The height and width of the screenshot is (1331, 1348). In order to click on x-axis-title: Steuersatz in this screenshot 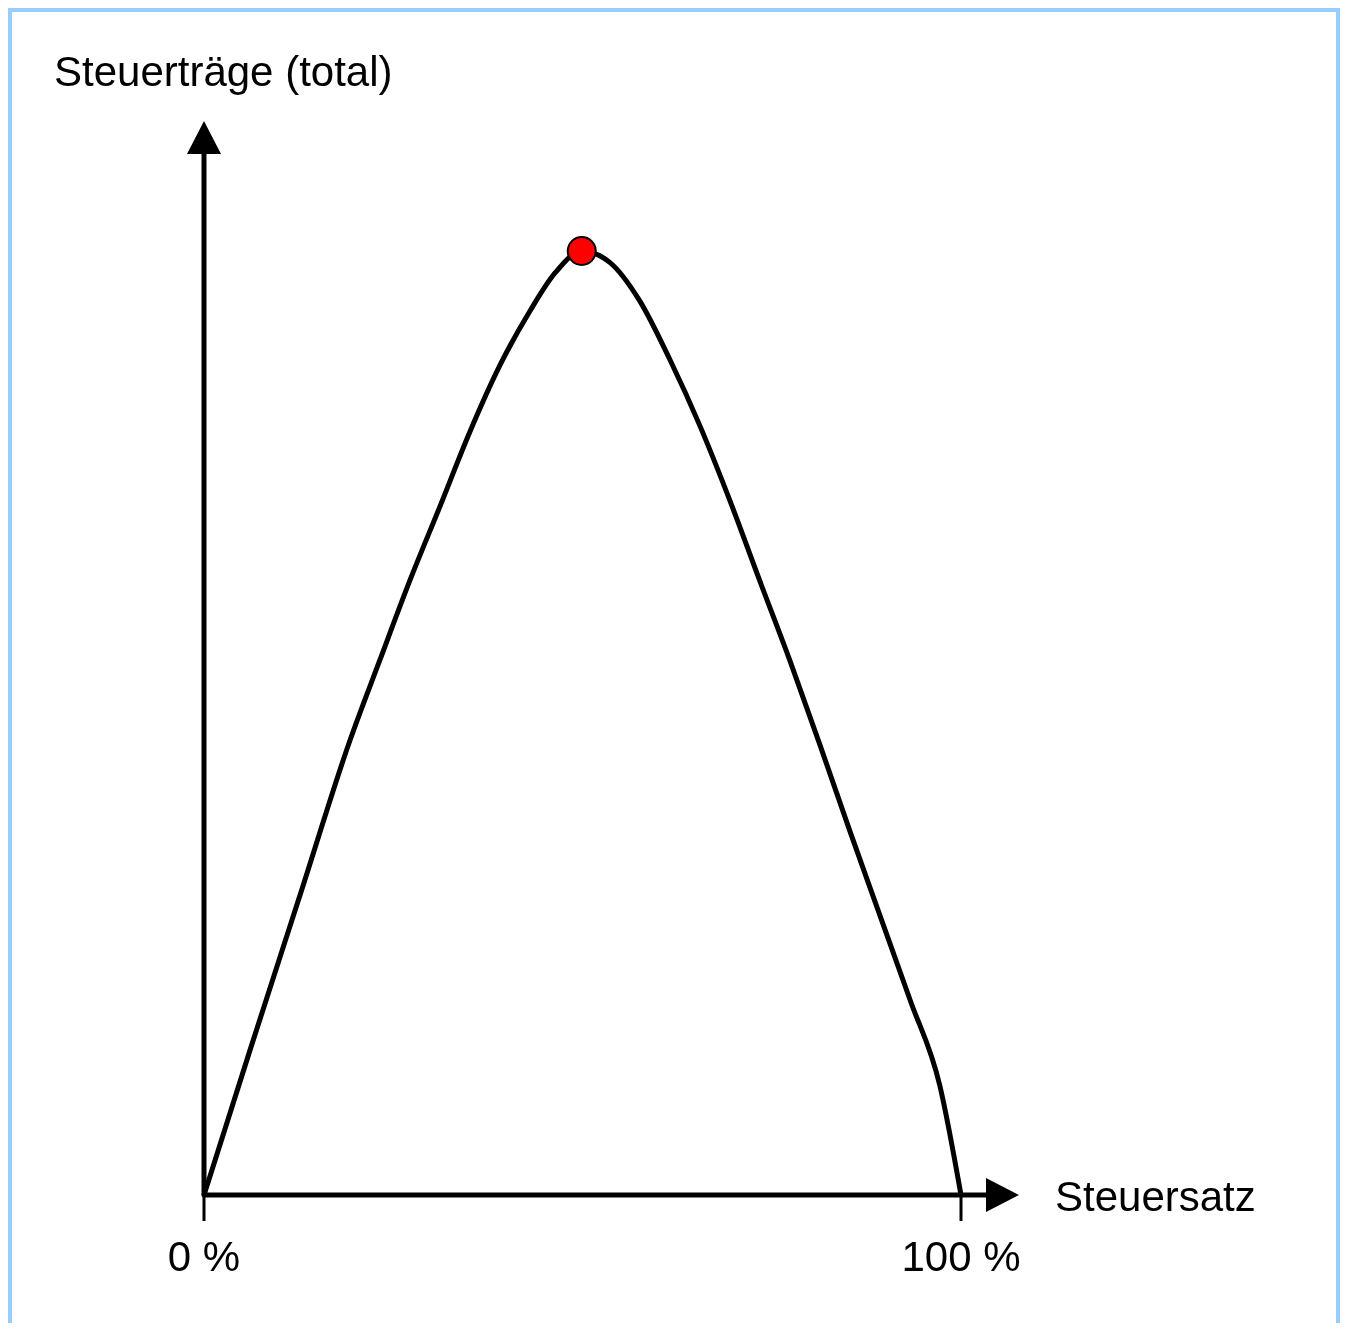, I will do `click(1155, 1196)`.